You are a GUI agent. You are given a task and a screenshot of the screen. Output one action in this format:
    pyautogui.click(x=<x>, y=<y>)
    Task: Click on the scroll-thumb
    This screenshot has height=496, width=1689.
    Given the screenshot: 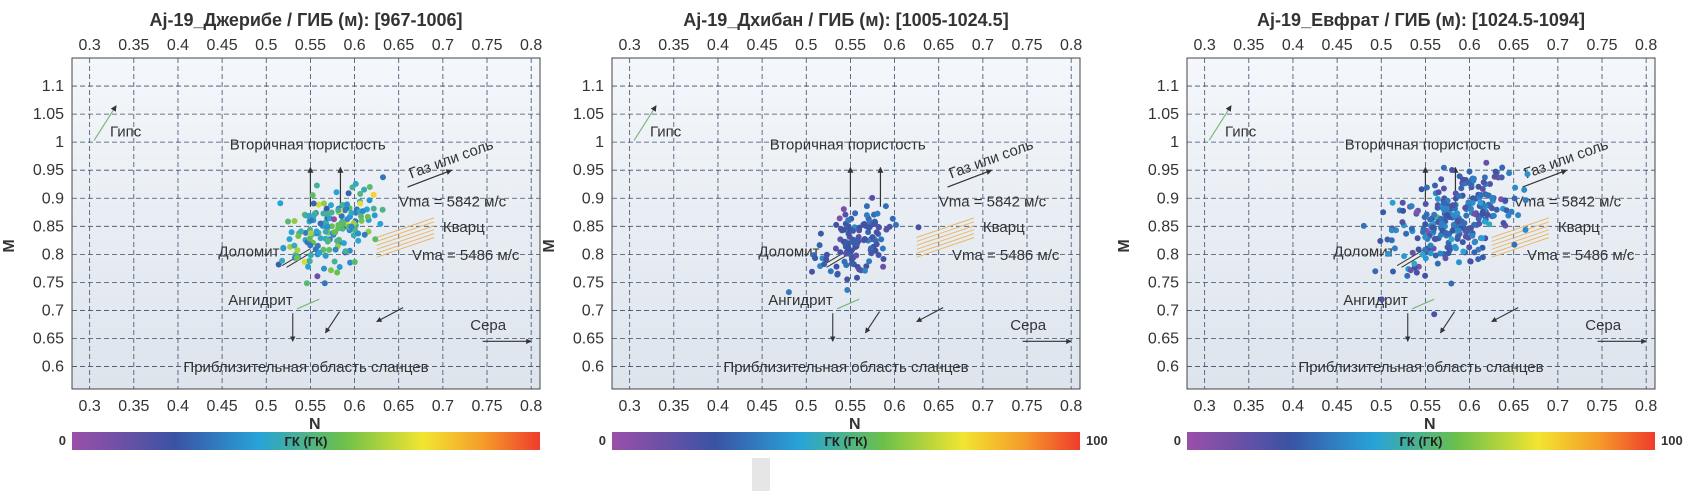 What is the action you would take?
    pyautogui.click(x=761, y=474)
    